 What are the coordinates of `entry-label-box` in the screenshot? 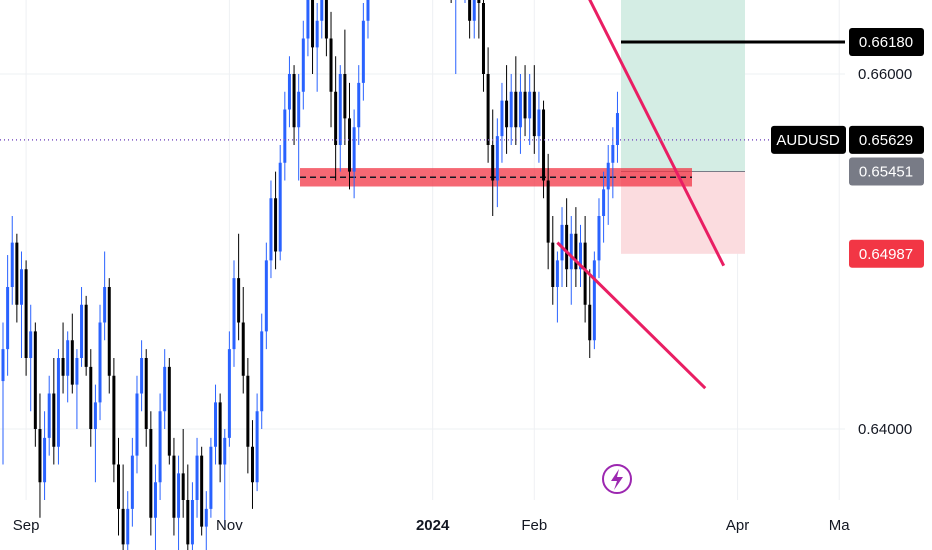 It's located at (886, 171).